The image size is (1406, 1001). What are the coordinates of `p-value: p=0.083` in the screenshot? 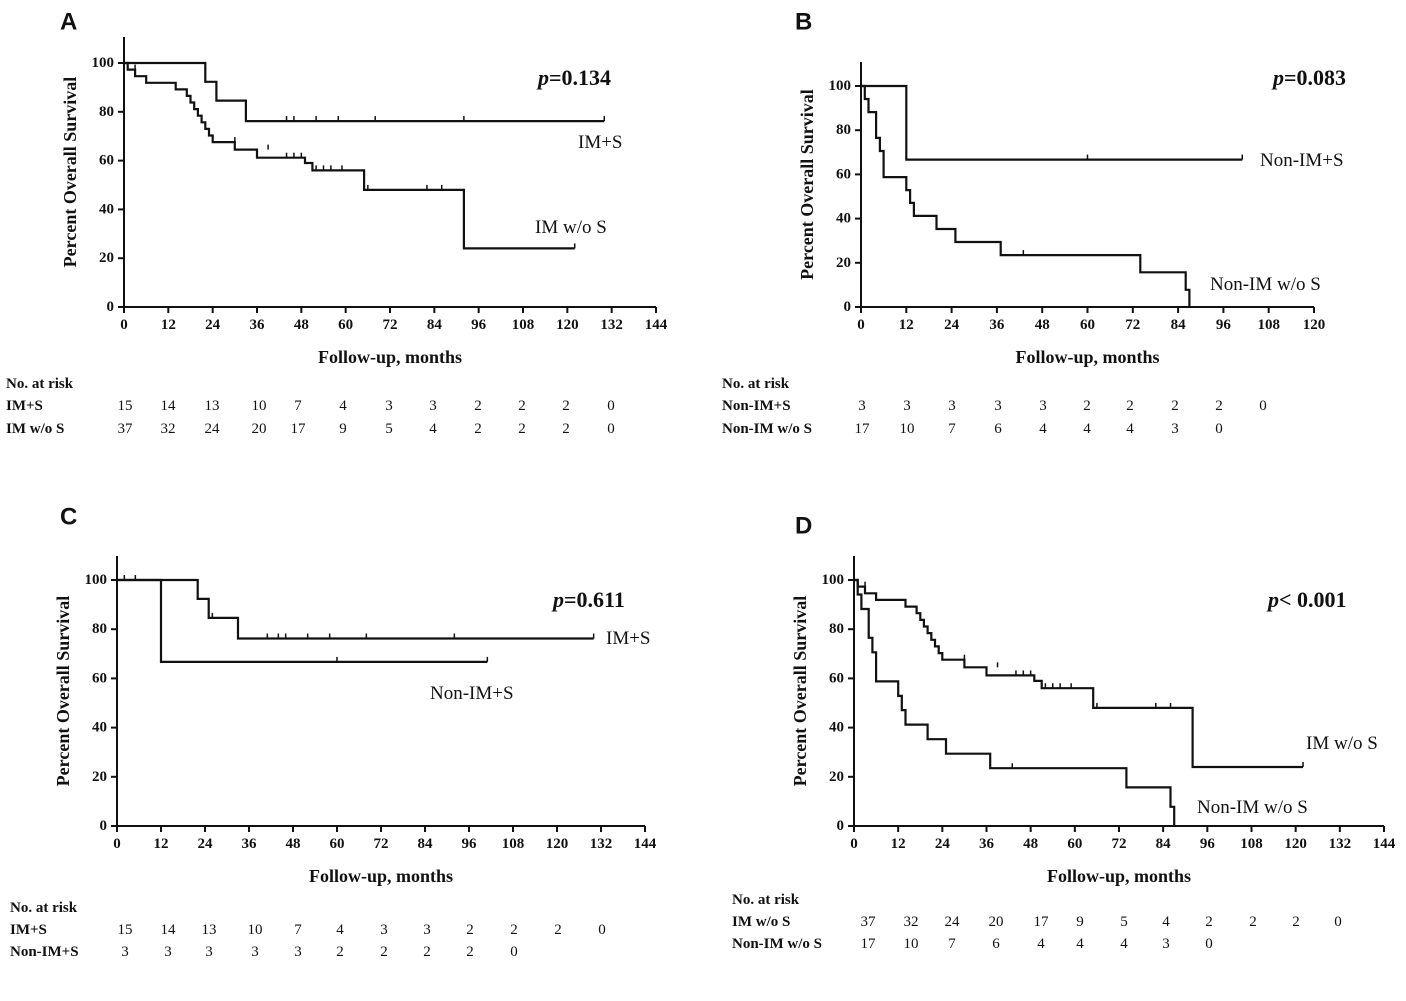 It's located at (1308, 77).